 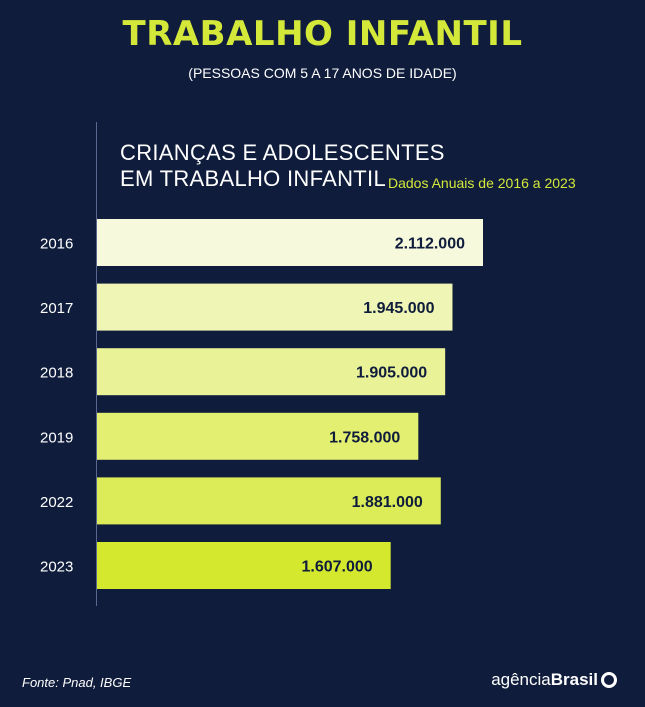 What do you see at coordinates (574, 679) in the screenshot?
I see `logo-text-bold: Brasil` at bounding box center [574, 679].